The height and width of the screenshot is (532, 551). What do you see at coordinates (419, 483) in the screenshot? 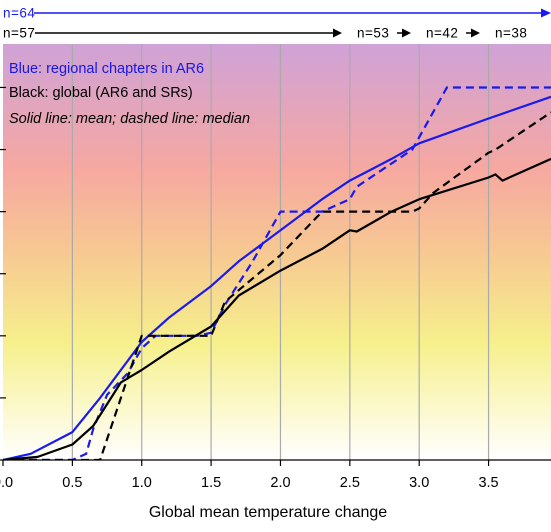
I see `x-tick-label-6: 3.0` at bounding box center [419, 483].